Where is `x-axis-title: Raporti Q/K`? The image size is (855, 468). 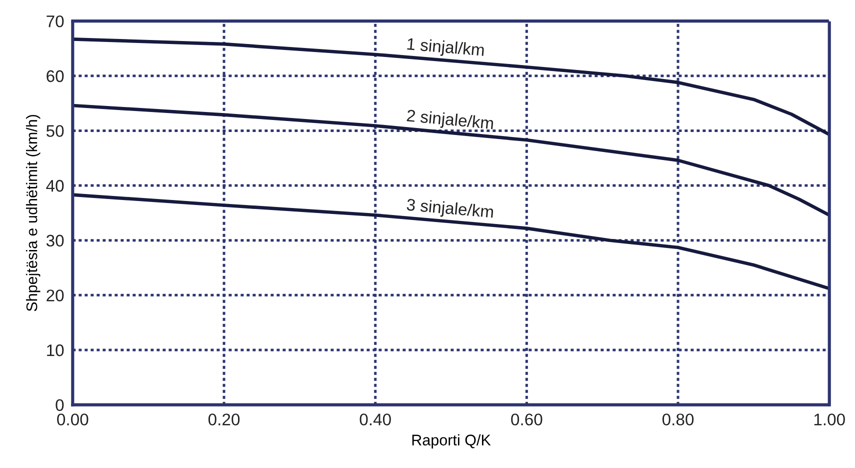 x-axis-title: Raporti Q/K is located at coordinates (451, 441).